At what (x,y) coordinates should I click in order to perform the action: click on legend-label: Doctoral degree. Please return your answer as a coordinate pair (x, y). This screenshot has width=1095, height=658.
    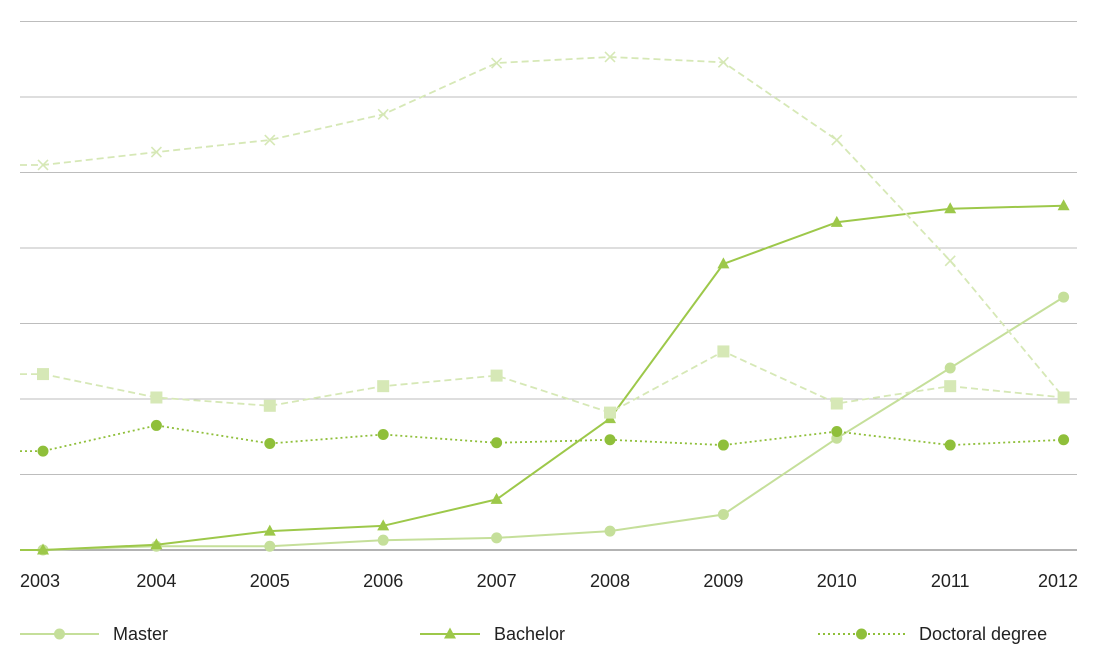
    Looking at the image, I should click on (983, 634).